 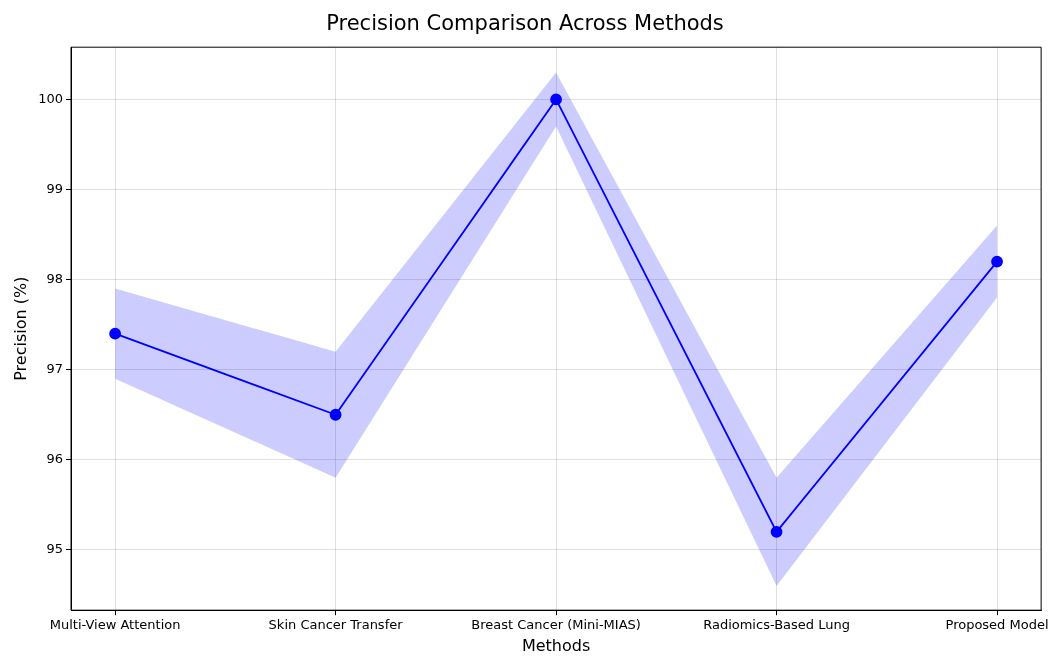 I want to click on y-tick-label: 96, so click(x=55, y=459).